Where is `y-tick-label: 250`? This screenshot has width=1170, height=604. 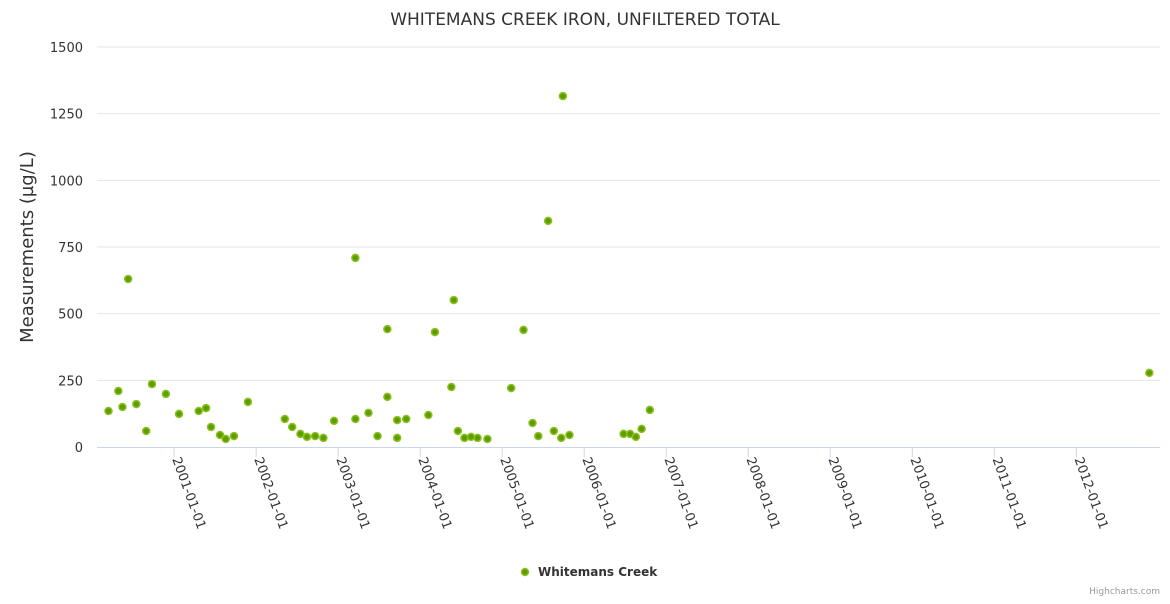 y-tick-label: 250 is located at coordinates (70, 381).